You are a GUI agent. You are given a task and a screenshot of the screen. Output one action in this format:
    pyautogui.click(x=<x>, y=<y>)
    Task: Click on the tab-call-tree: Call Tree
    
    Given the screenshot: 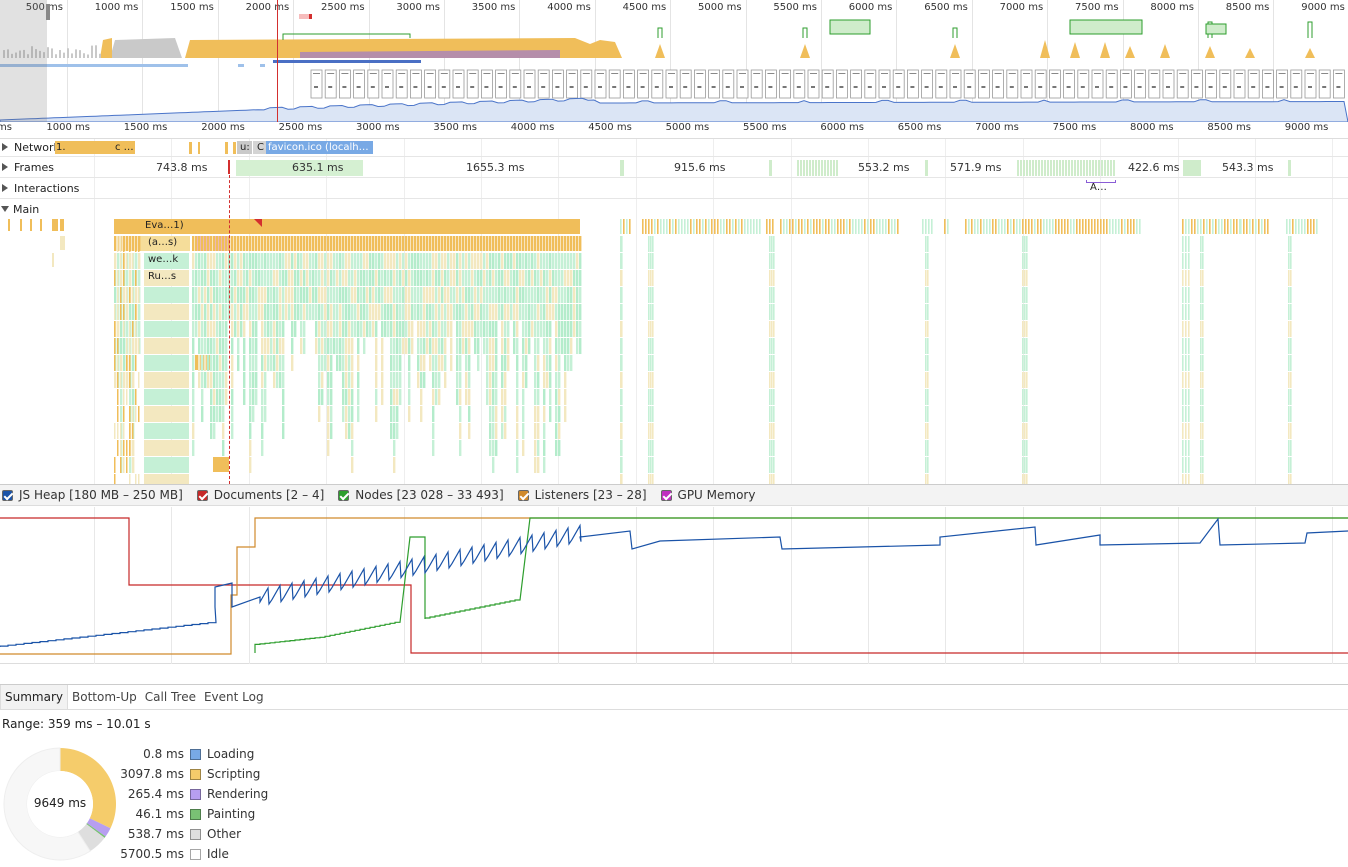 What is the action you would take?
    pyautogui.click(x=170, y=697)
    